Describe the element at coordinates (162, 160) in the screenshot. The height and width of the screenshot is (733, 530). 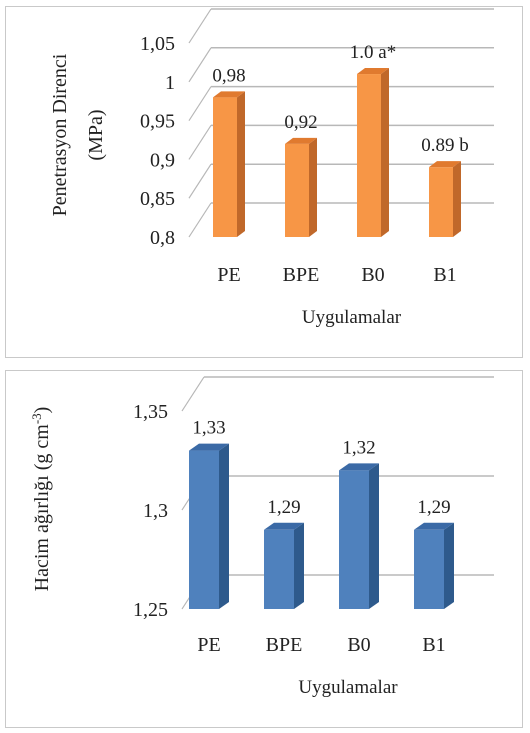
I see `y-tick-label: 0,9` at that location.